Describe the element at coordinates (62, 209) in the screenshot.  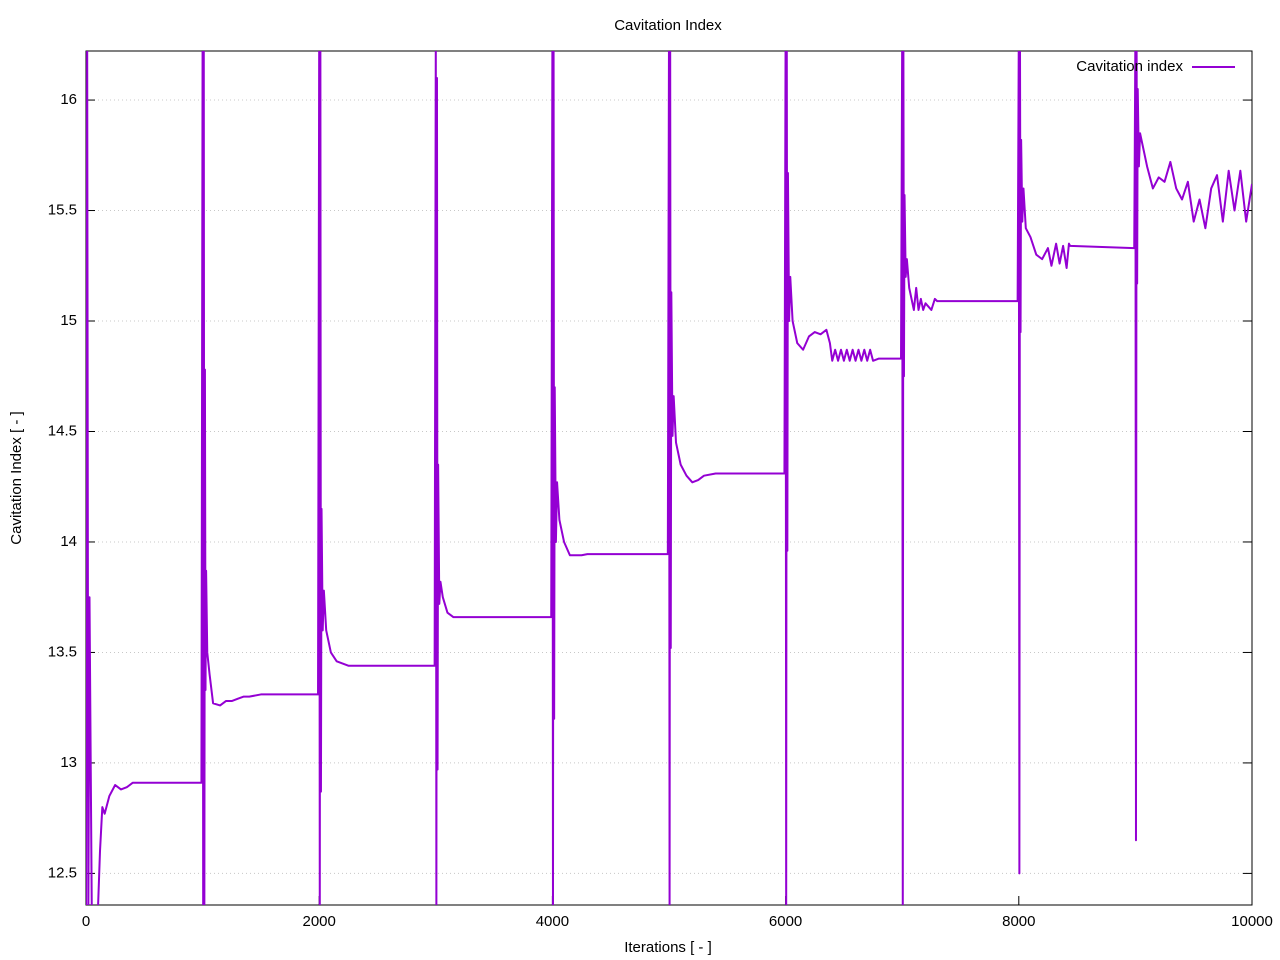
I see `y-tick-label: 15.5` at that location.